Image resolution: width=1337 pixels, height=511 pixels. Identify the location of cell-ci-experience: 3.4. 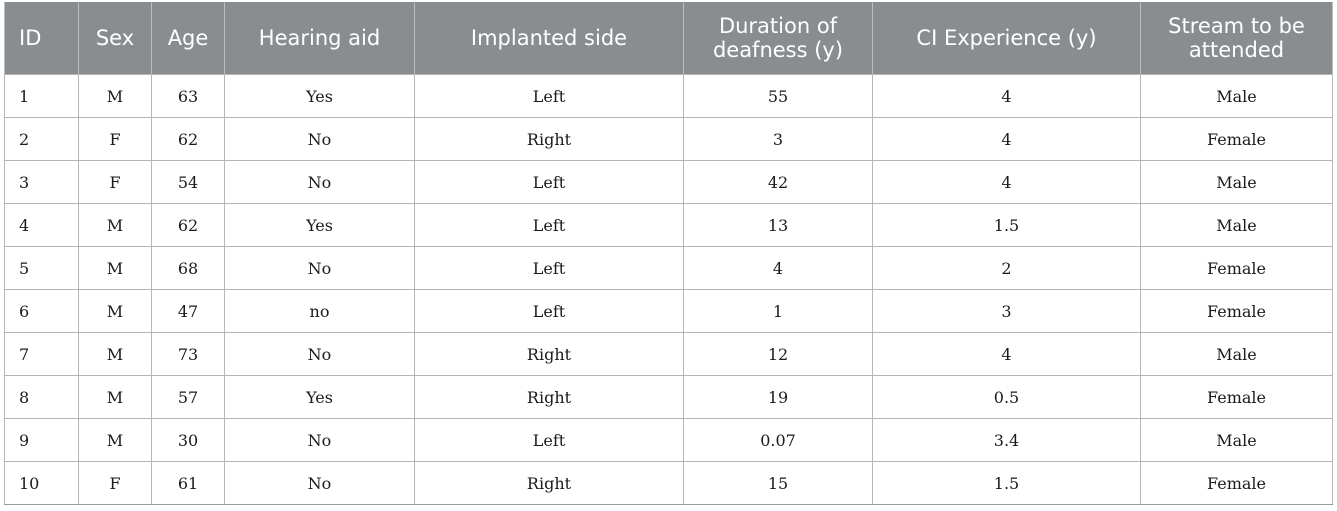
(1006, 440).